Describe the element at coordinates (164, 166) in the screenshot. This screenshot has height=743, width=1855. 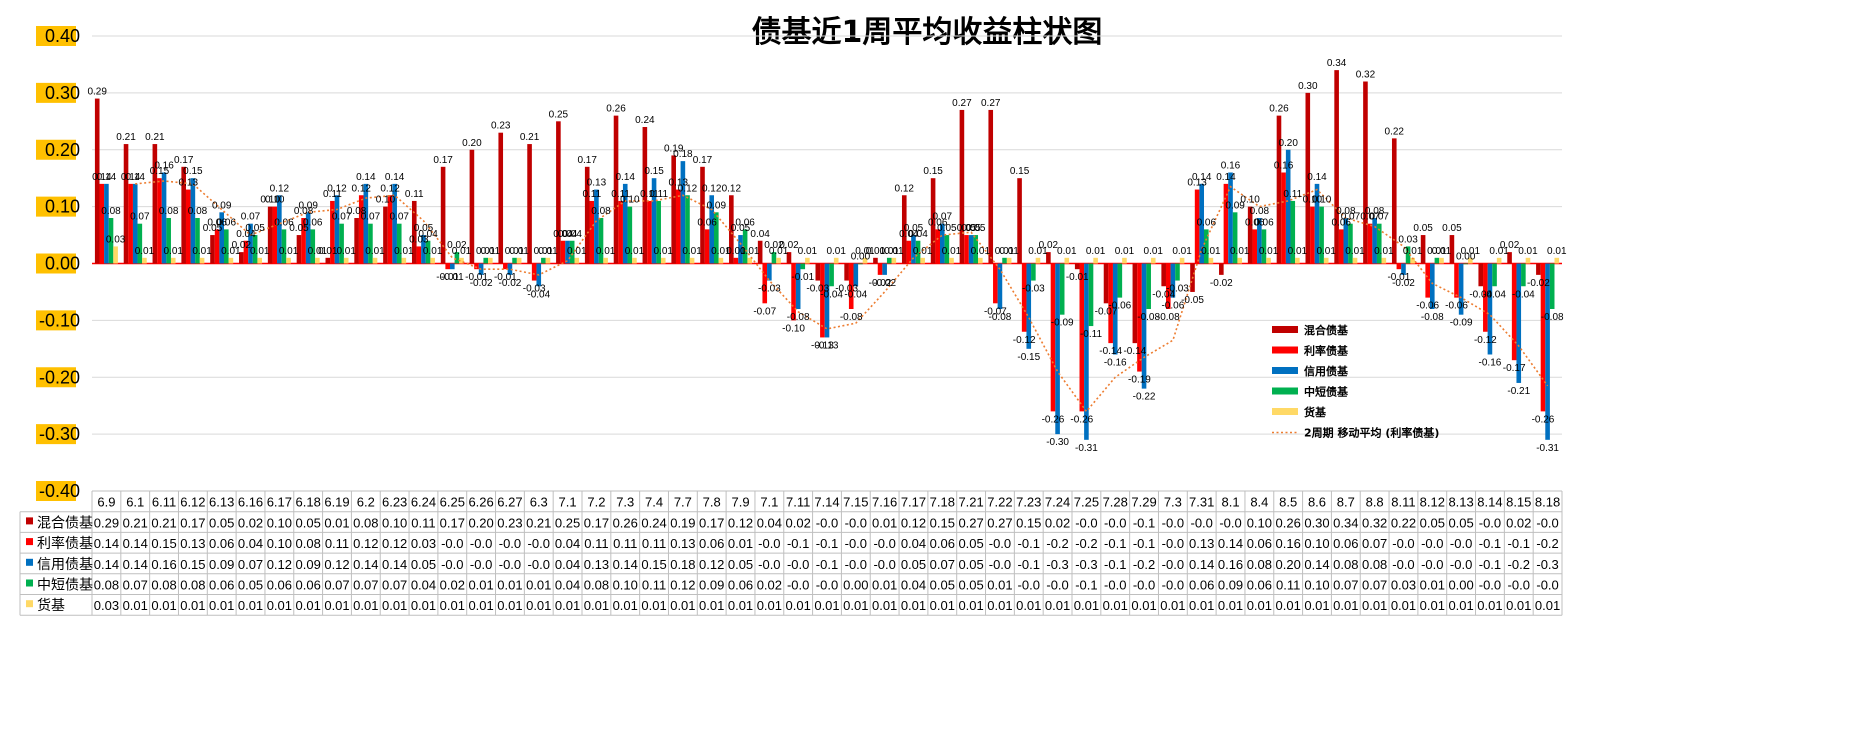
I see `data-label: 0.16` at that location.